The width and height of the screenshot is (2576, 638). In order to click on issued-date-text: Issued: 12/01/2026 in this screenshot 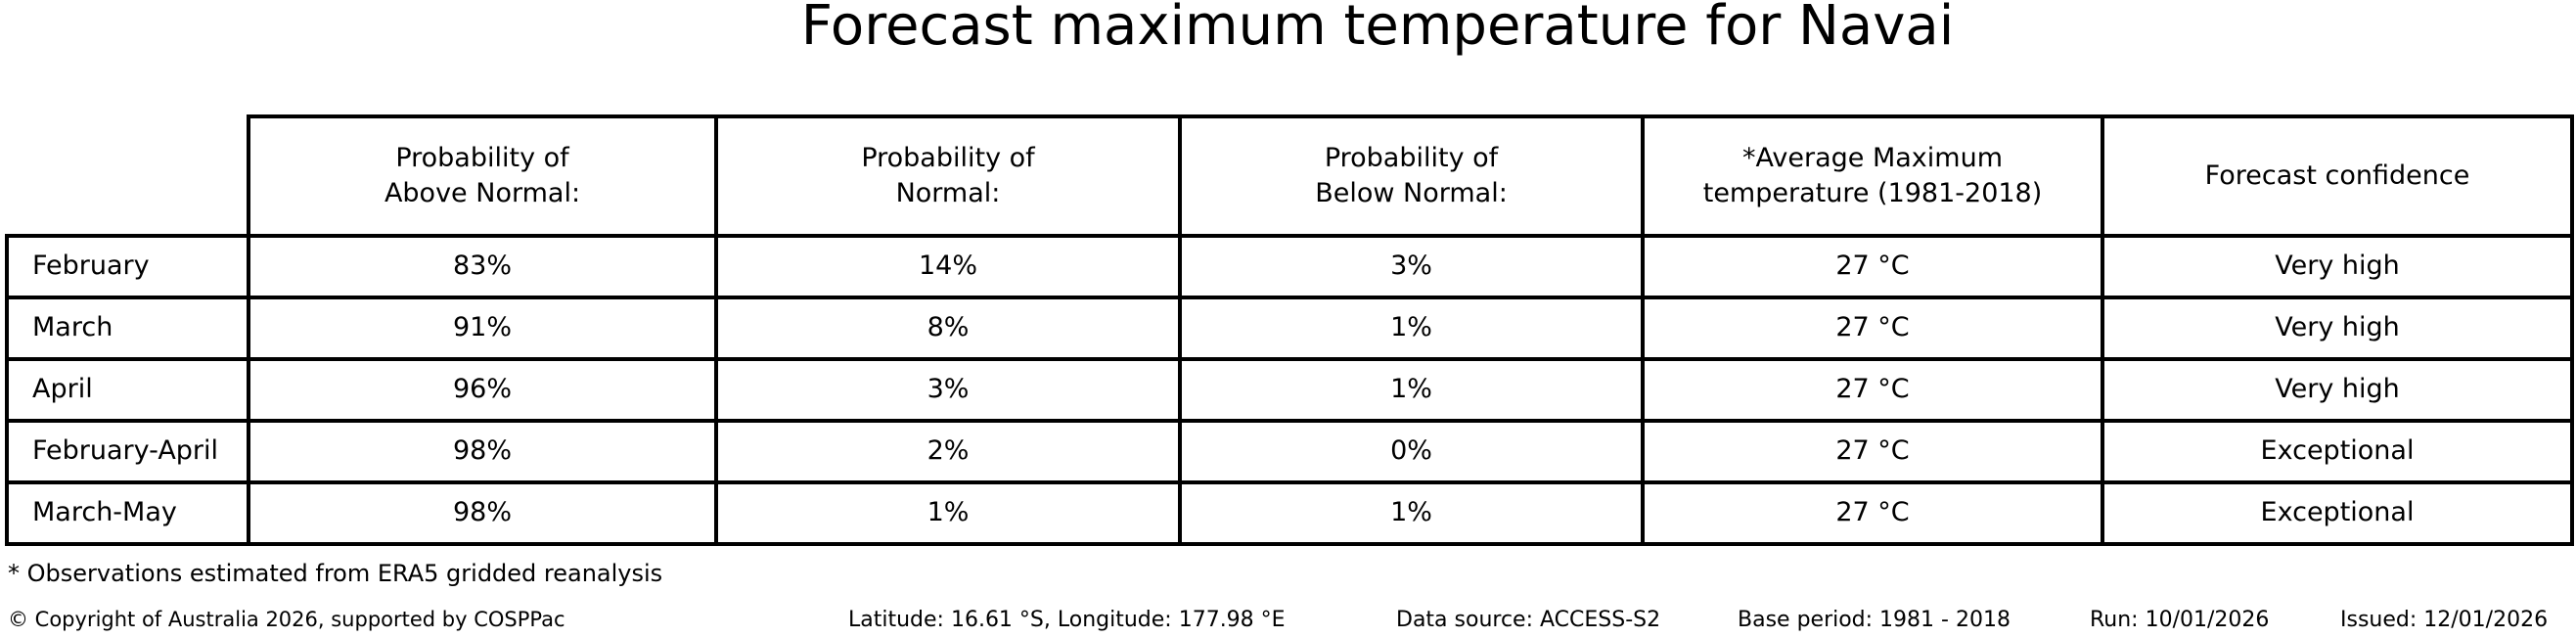, I will do `click(2444, 620)`.